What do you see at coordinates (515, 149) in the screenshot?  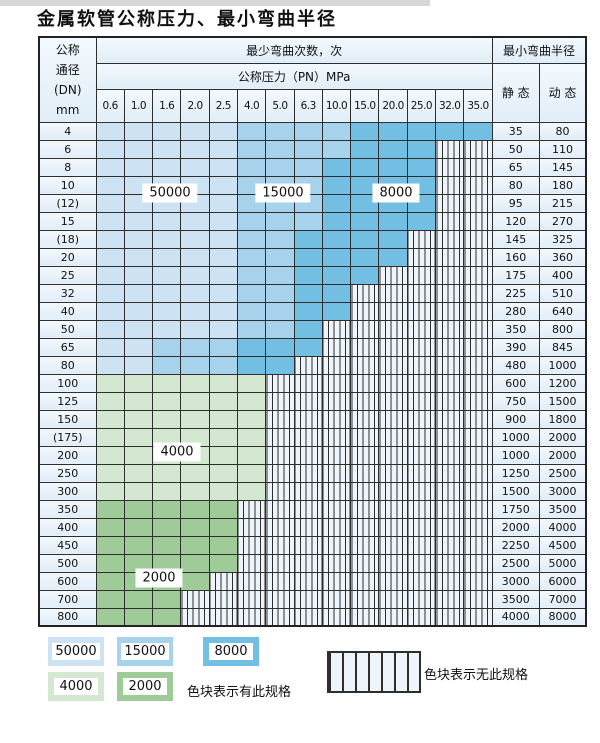 I see `static-value-cell: 50` at bounding box center [515, 149].